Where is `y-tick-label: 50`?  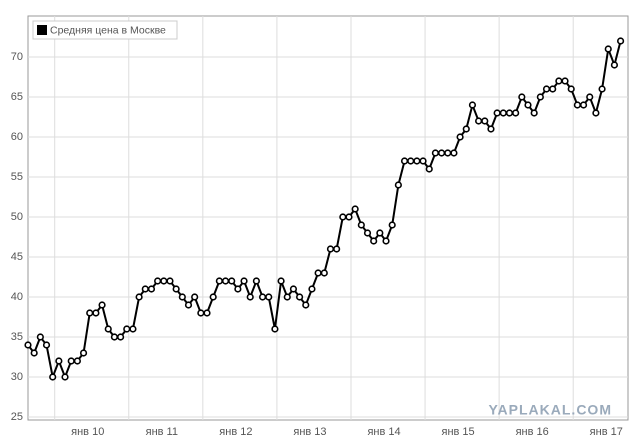
y-tick-label: 50 is located at coordinates (17, 217).